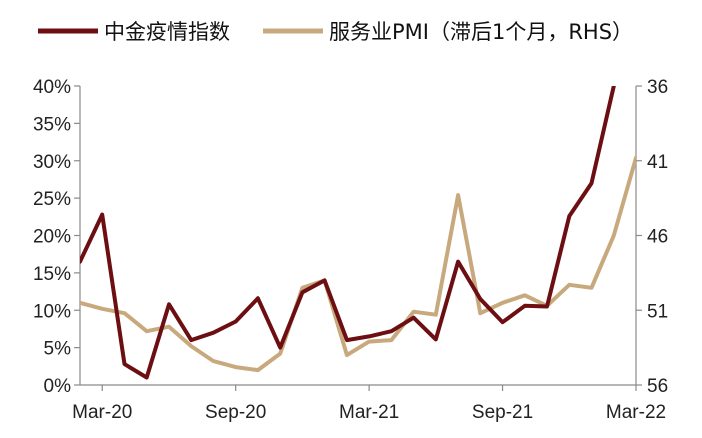 The image size is (702, 438). I want to click on left-axis-tick-label: 15%, so click(52, 274).